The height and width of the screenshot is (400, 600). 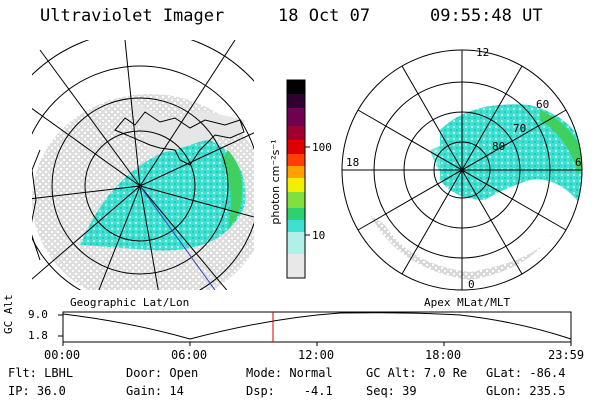 I want to click on colorbar-tick-10: 10, so click(x=319, y=235).